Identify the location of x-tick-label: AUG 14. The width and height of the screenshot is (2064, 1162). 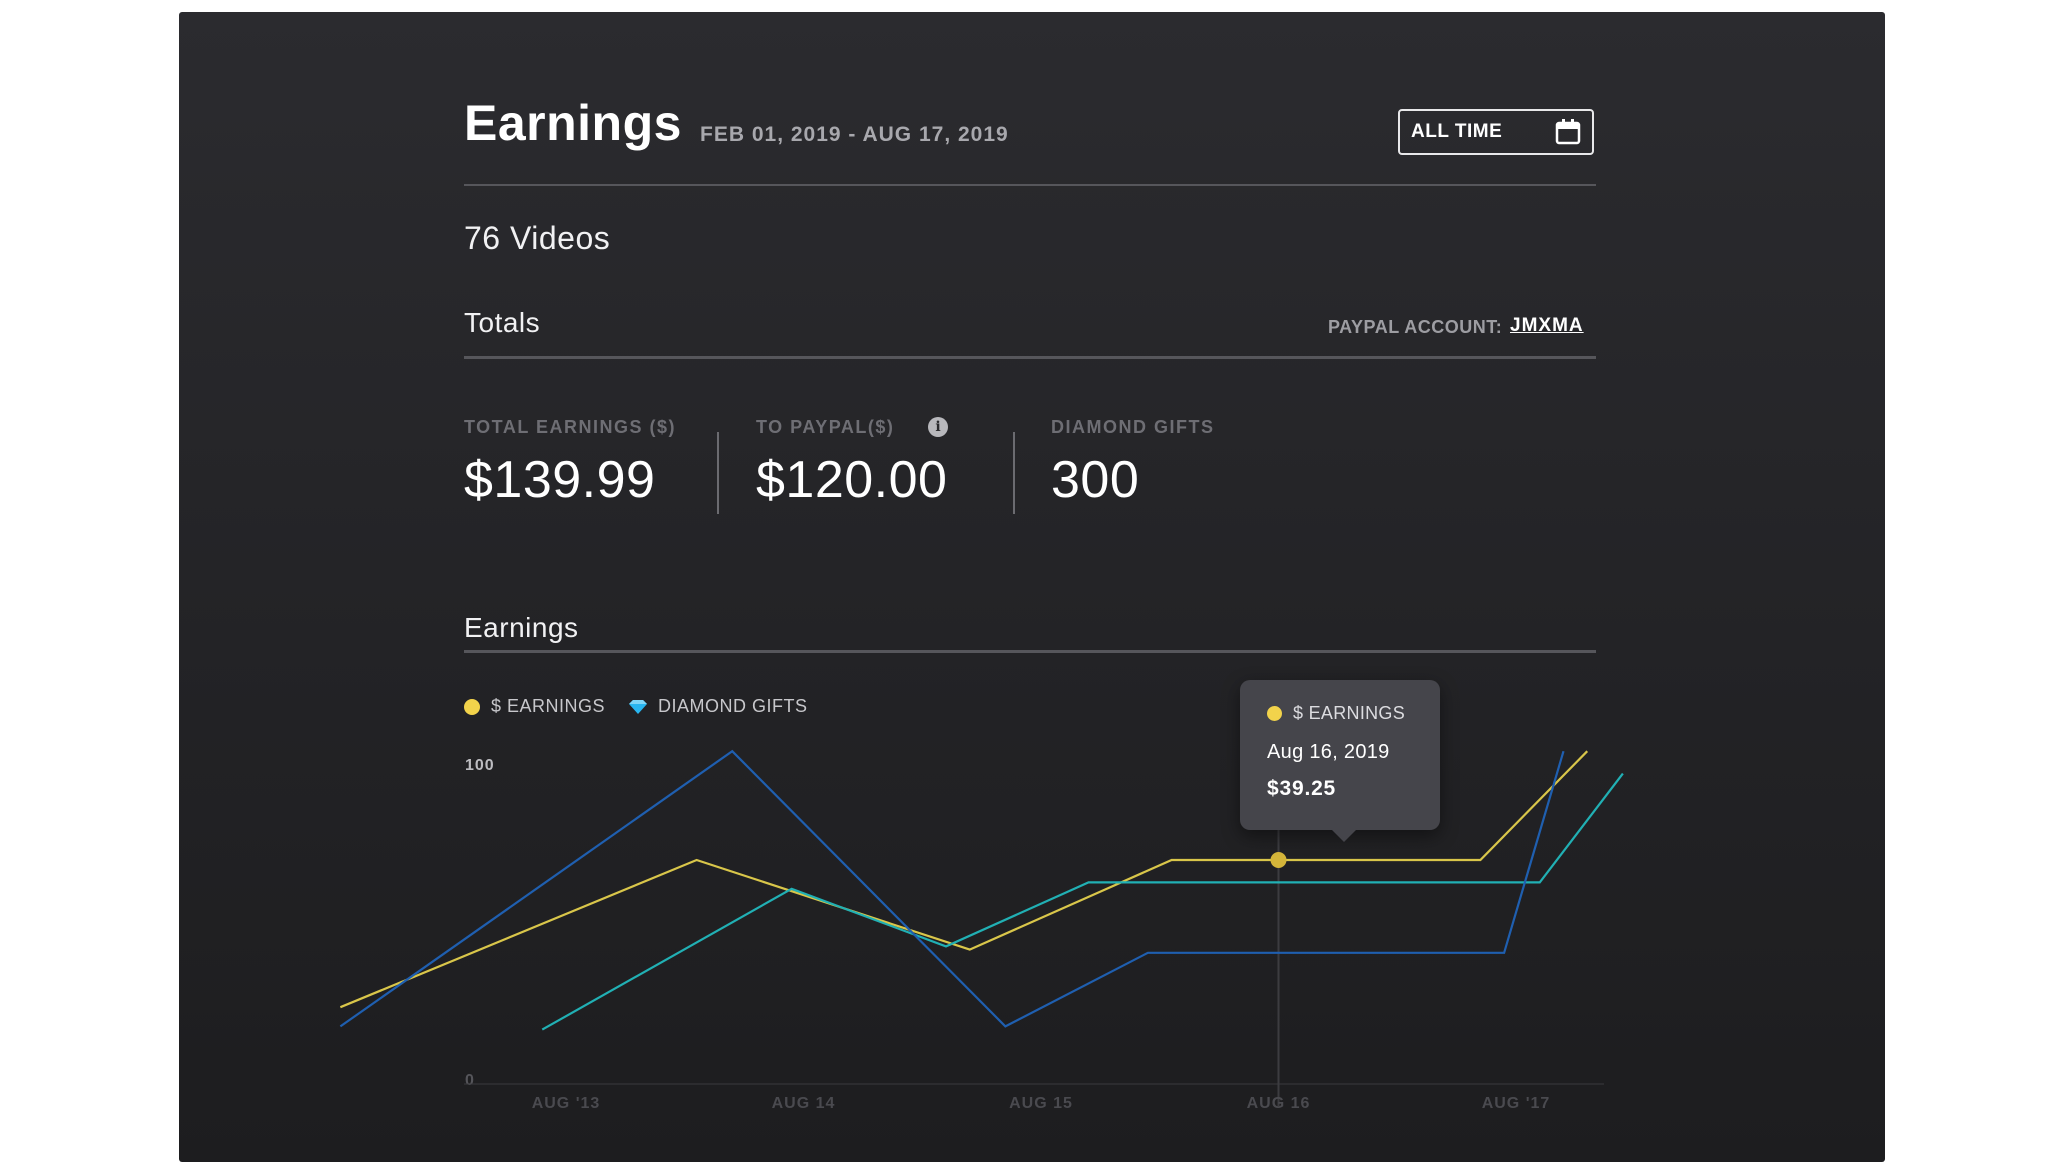
(804, 1103).